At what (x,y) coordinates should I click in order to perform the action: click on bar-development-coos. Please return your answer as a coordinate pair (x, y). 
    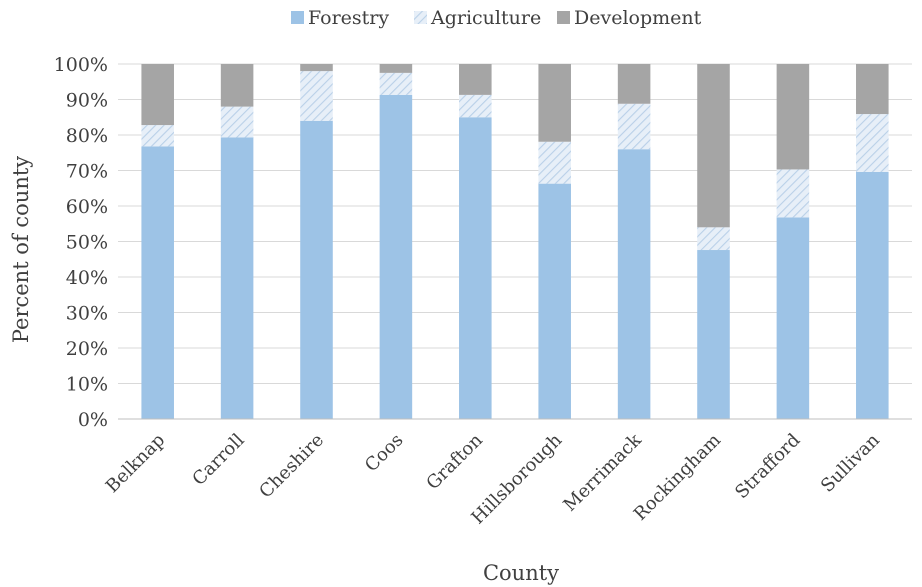
    Looking at the image, I should click on (396, 68).